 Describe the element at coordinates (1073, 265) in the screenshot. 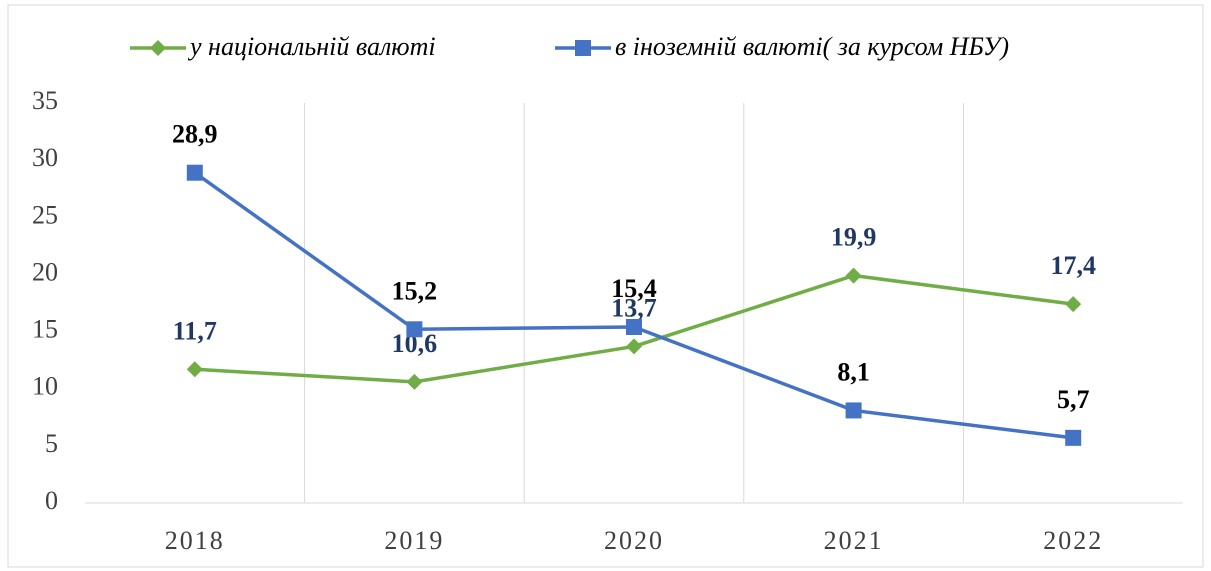

I see `data-label: 17,4` at that location.